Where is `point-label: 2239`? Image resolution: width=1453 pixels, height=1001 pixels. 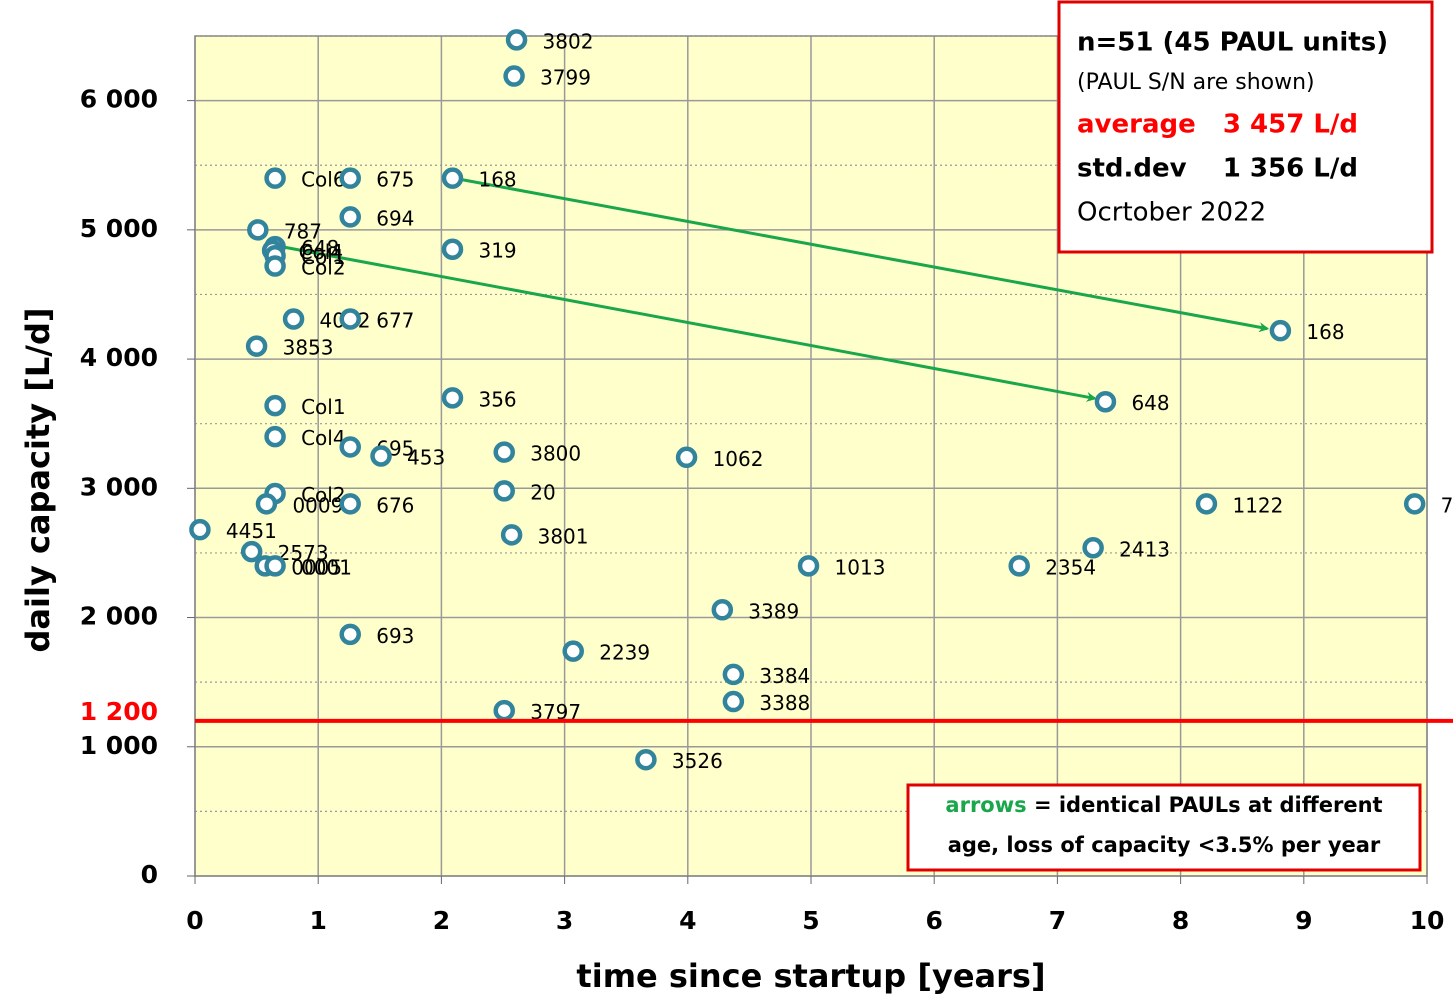 point-label: 2239 is located at coordinates (624, 653).